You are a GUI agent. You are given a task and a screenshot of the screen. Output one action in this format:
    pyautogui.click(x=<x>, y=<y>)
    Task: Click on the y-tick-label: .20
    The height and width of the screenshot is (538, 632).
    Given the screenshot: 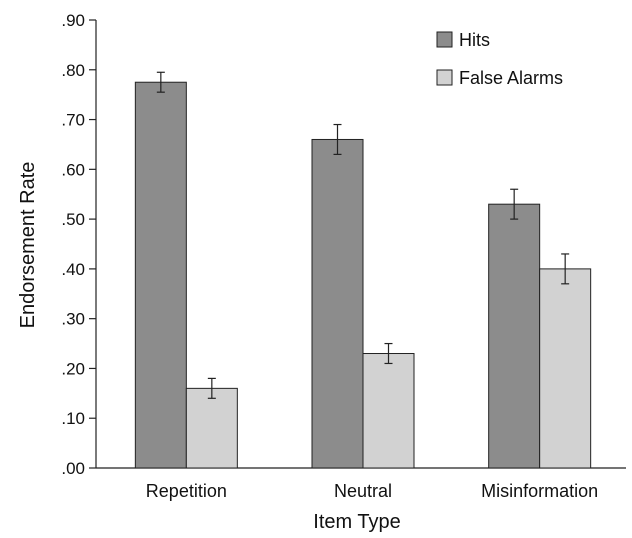 What is the action you would take?
    pyautogui.click(x=73, y=368)
    